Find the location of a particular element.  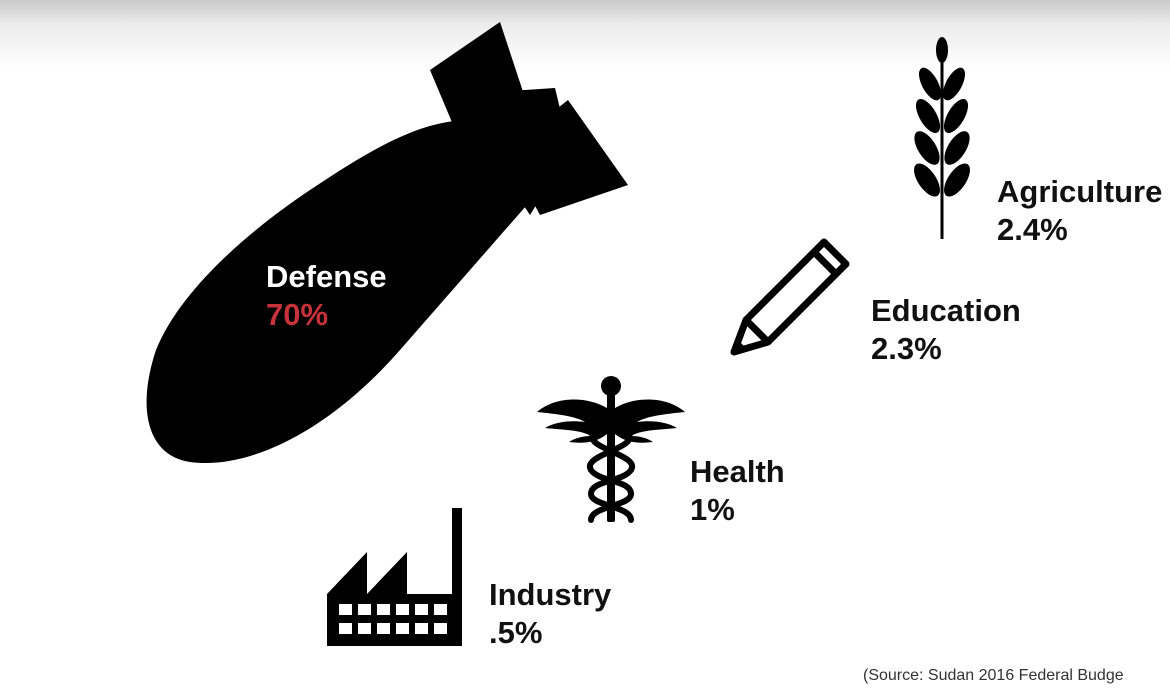

agriculture-value: 2.4% is located at coordinates (1032, 229).